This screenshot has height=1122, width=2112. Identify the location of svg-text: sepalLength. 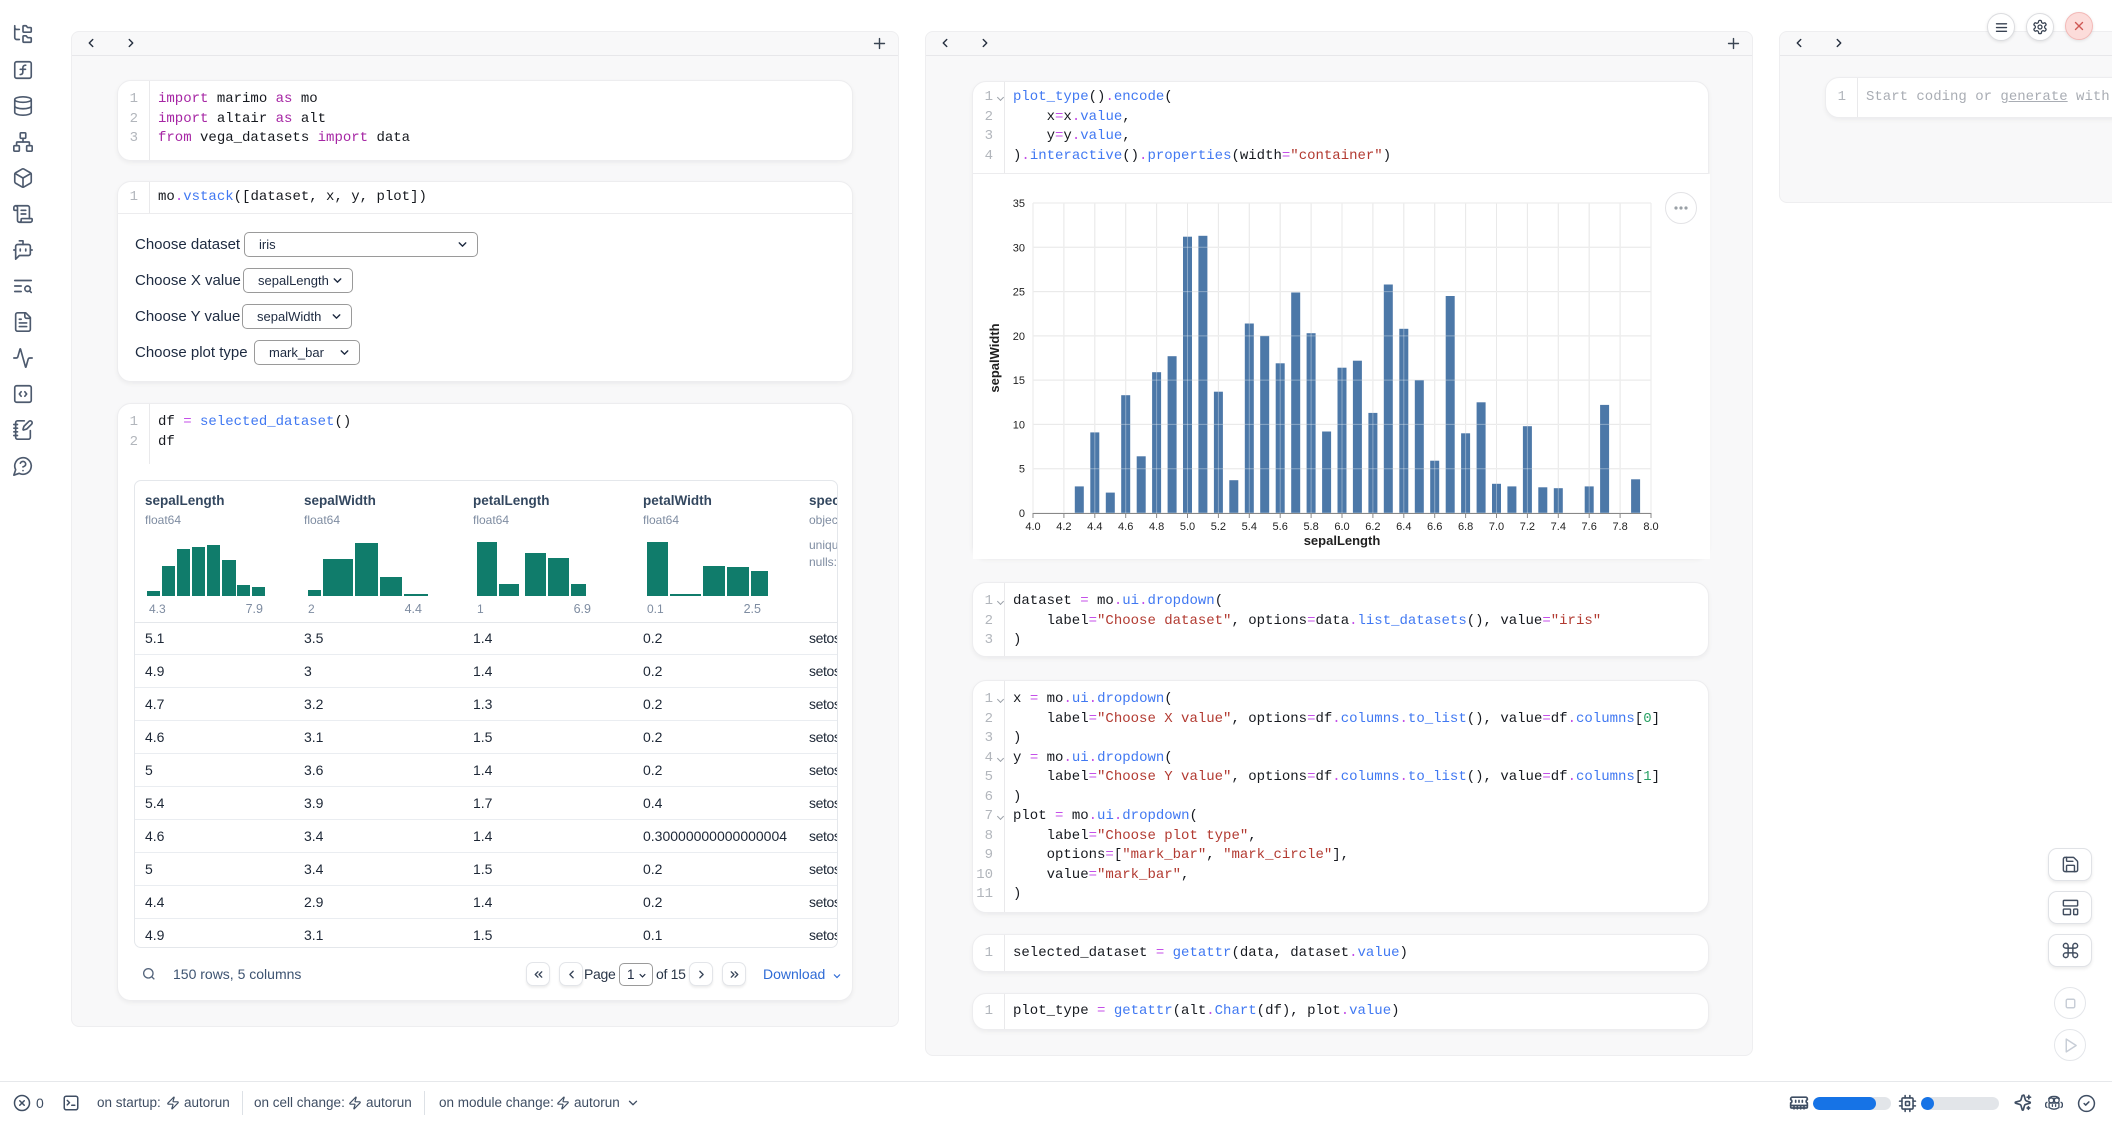
(1342, 540).